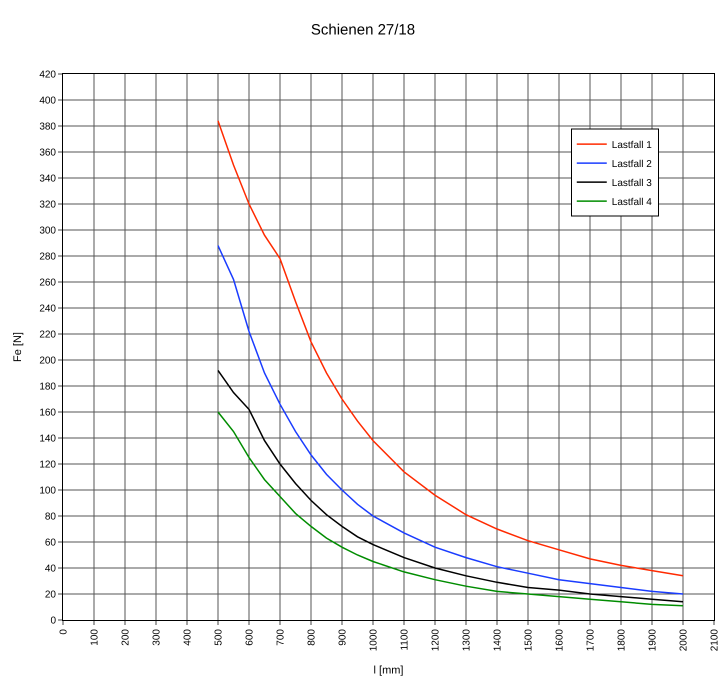  I want to click on x-tick-label: 2100, so click(714, 640).